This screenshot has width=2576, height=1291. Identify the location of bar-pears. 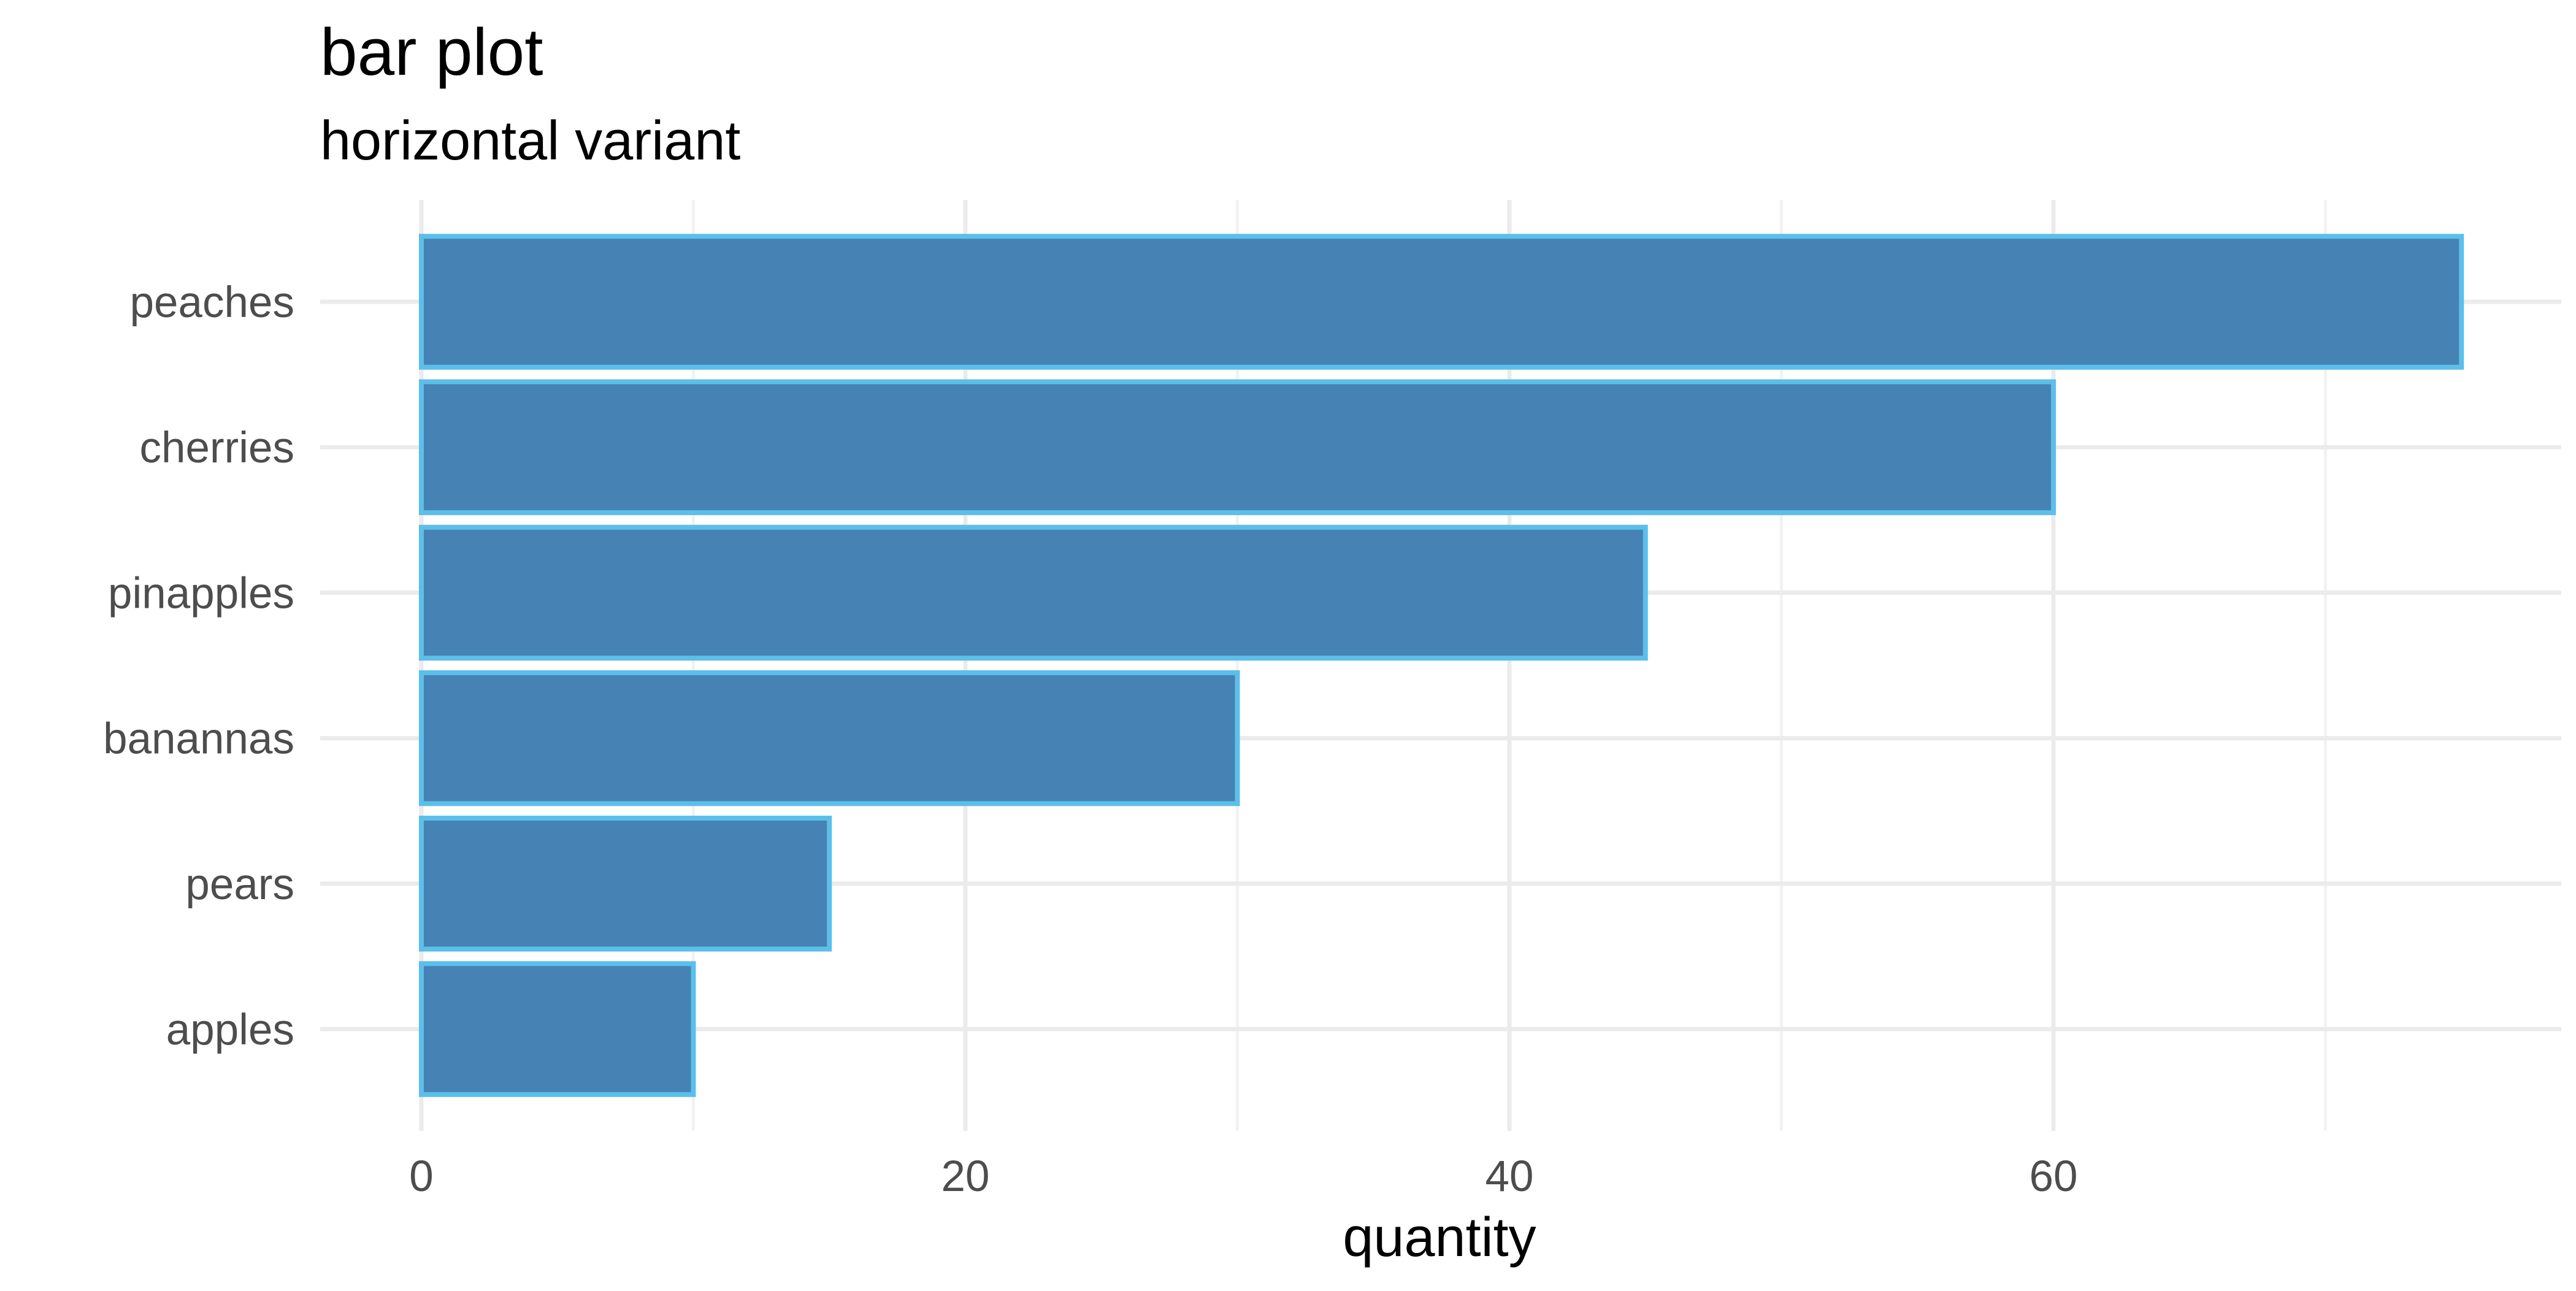
(625, 884).